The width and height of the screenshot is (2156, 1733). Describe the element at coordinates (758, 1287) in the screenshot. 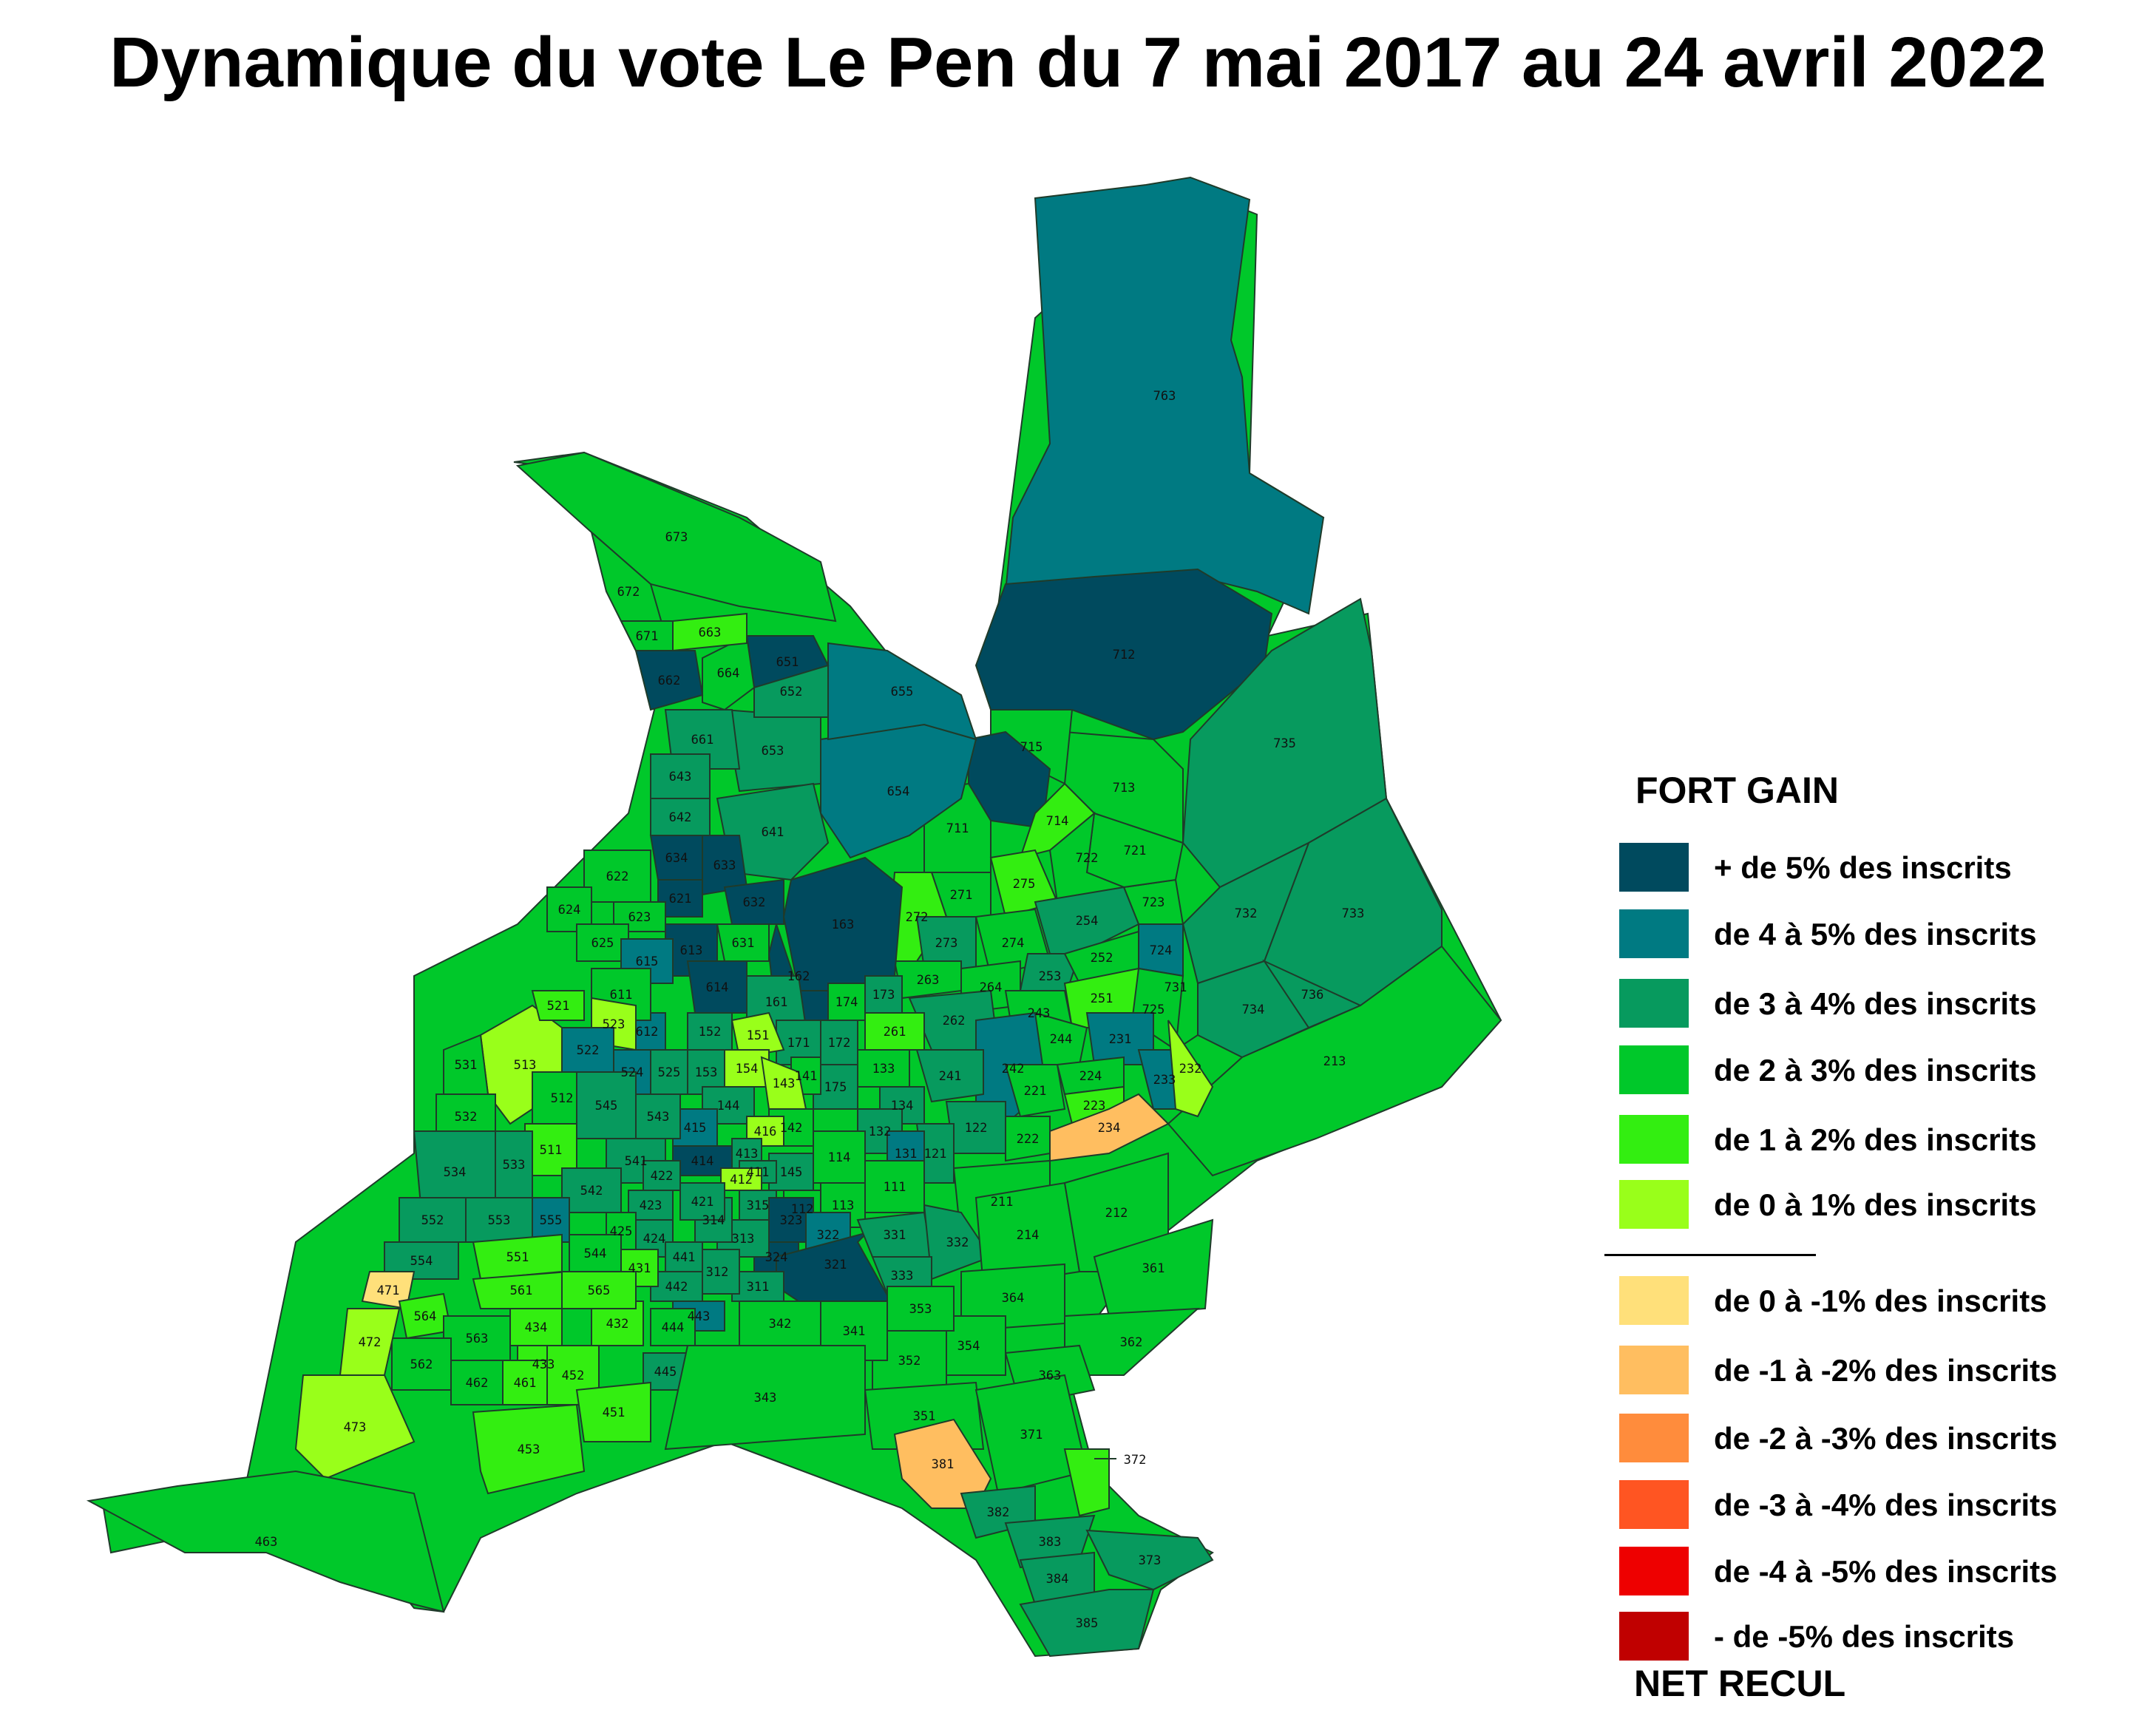

I see `sector-label-311: 311` at that location.